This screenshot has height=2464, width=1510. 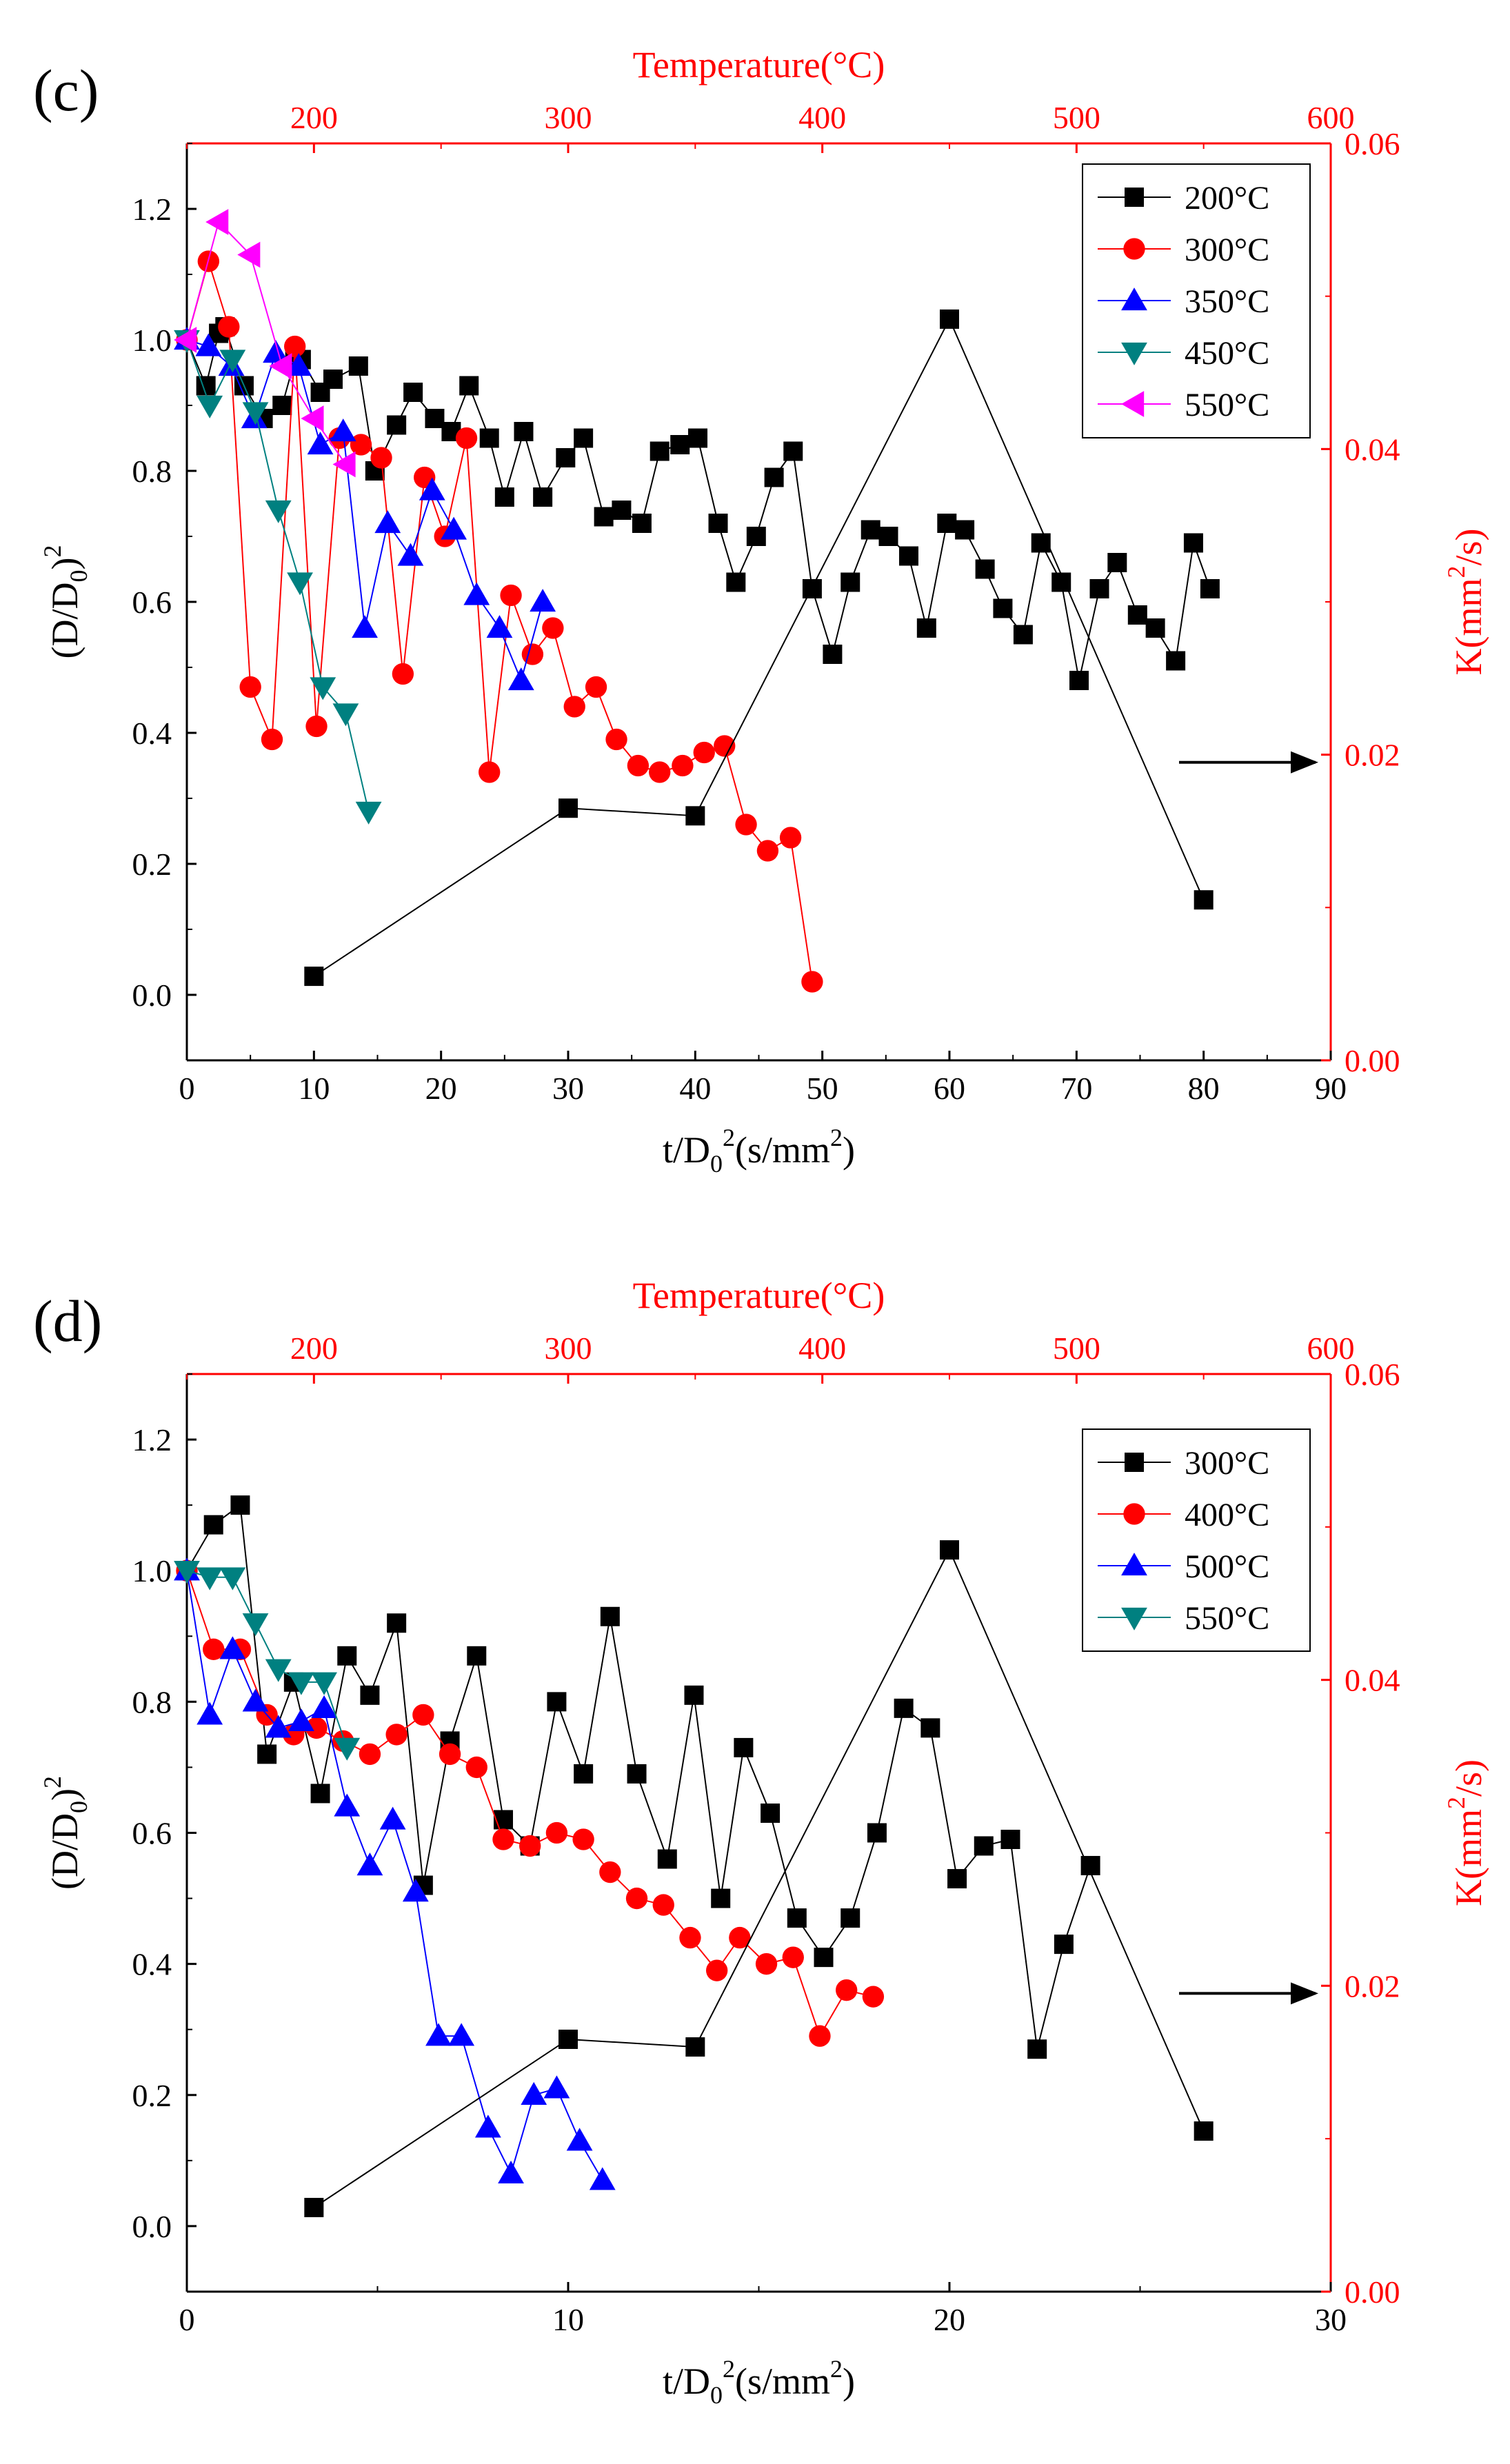 What do you see at coordinates (65, 1833) in the screenshot?
I see `y-axis-title: (D/D0)2` at bounding box center [65, 1833].